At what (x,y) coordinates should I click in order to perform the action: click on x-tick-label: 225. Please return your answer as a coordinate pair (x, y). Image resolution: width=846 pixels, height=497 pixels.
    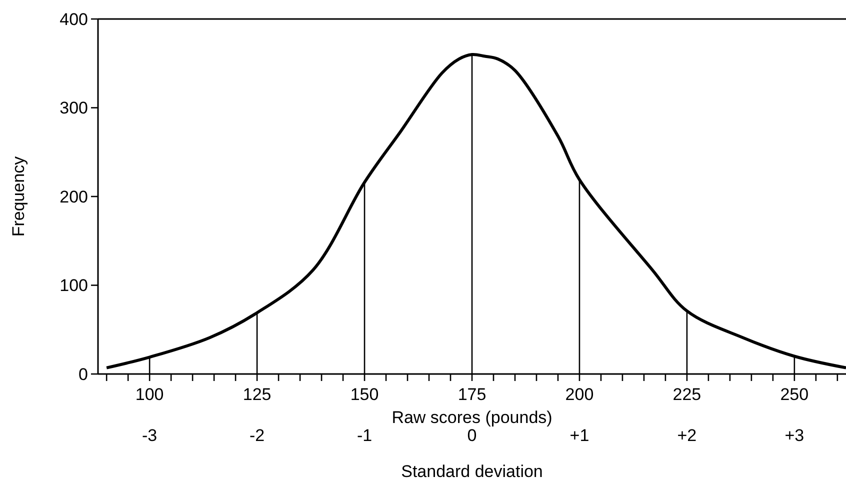
    Looking at the image, I should click on (687, 394).